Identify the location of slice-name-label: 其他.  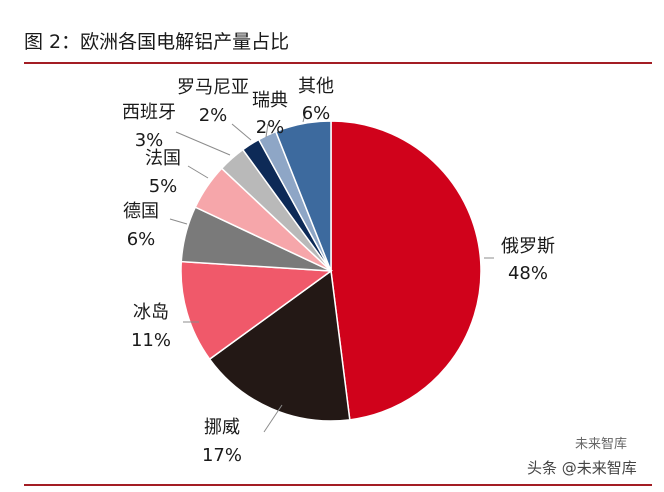
(316, 86).